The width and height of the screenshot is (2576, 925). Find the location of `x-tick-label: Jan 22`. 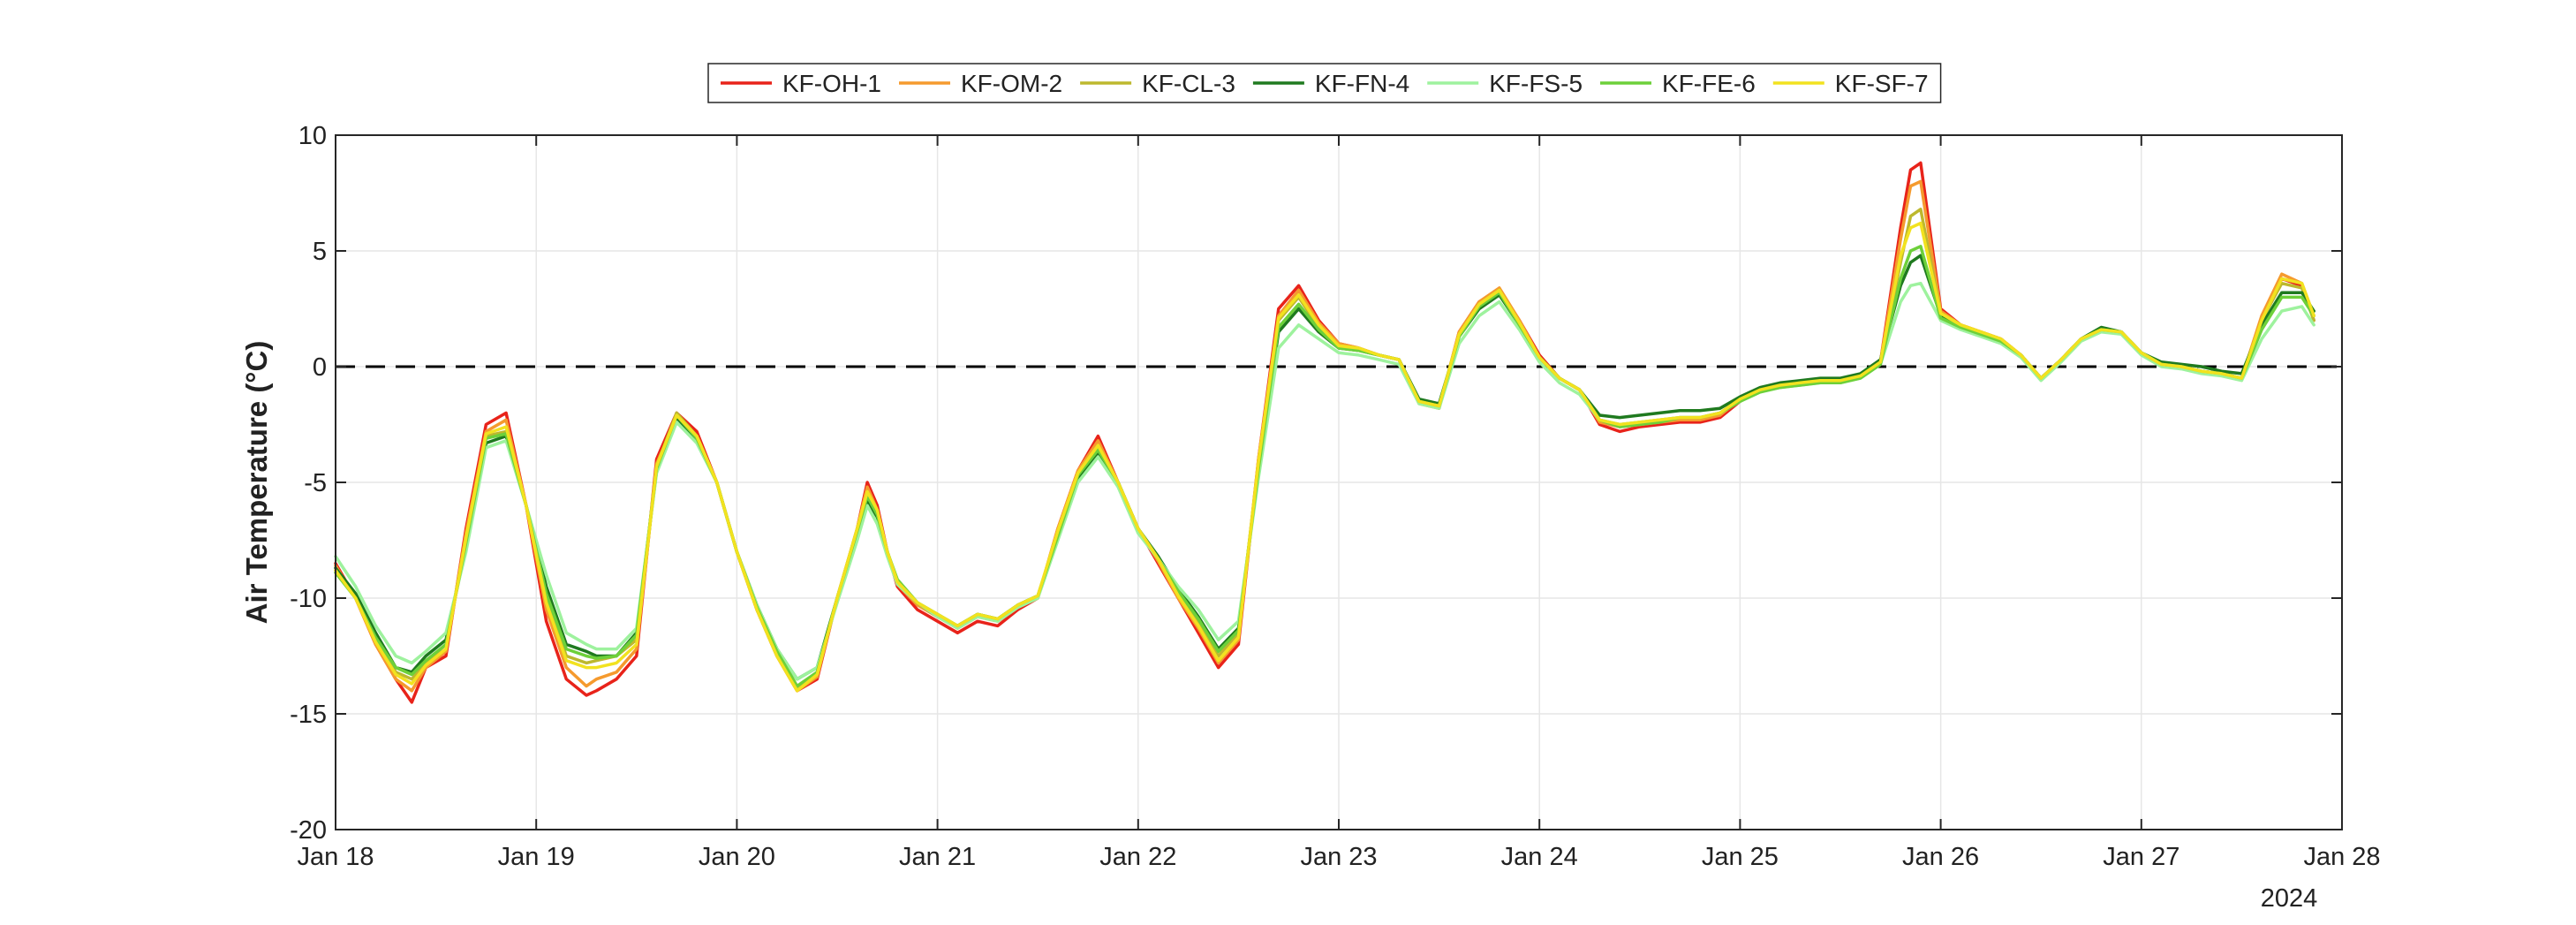

x-tick-label: Jan 22 is located at coordinates (1138, 857).